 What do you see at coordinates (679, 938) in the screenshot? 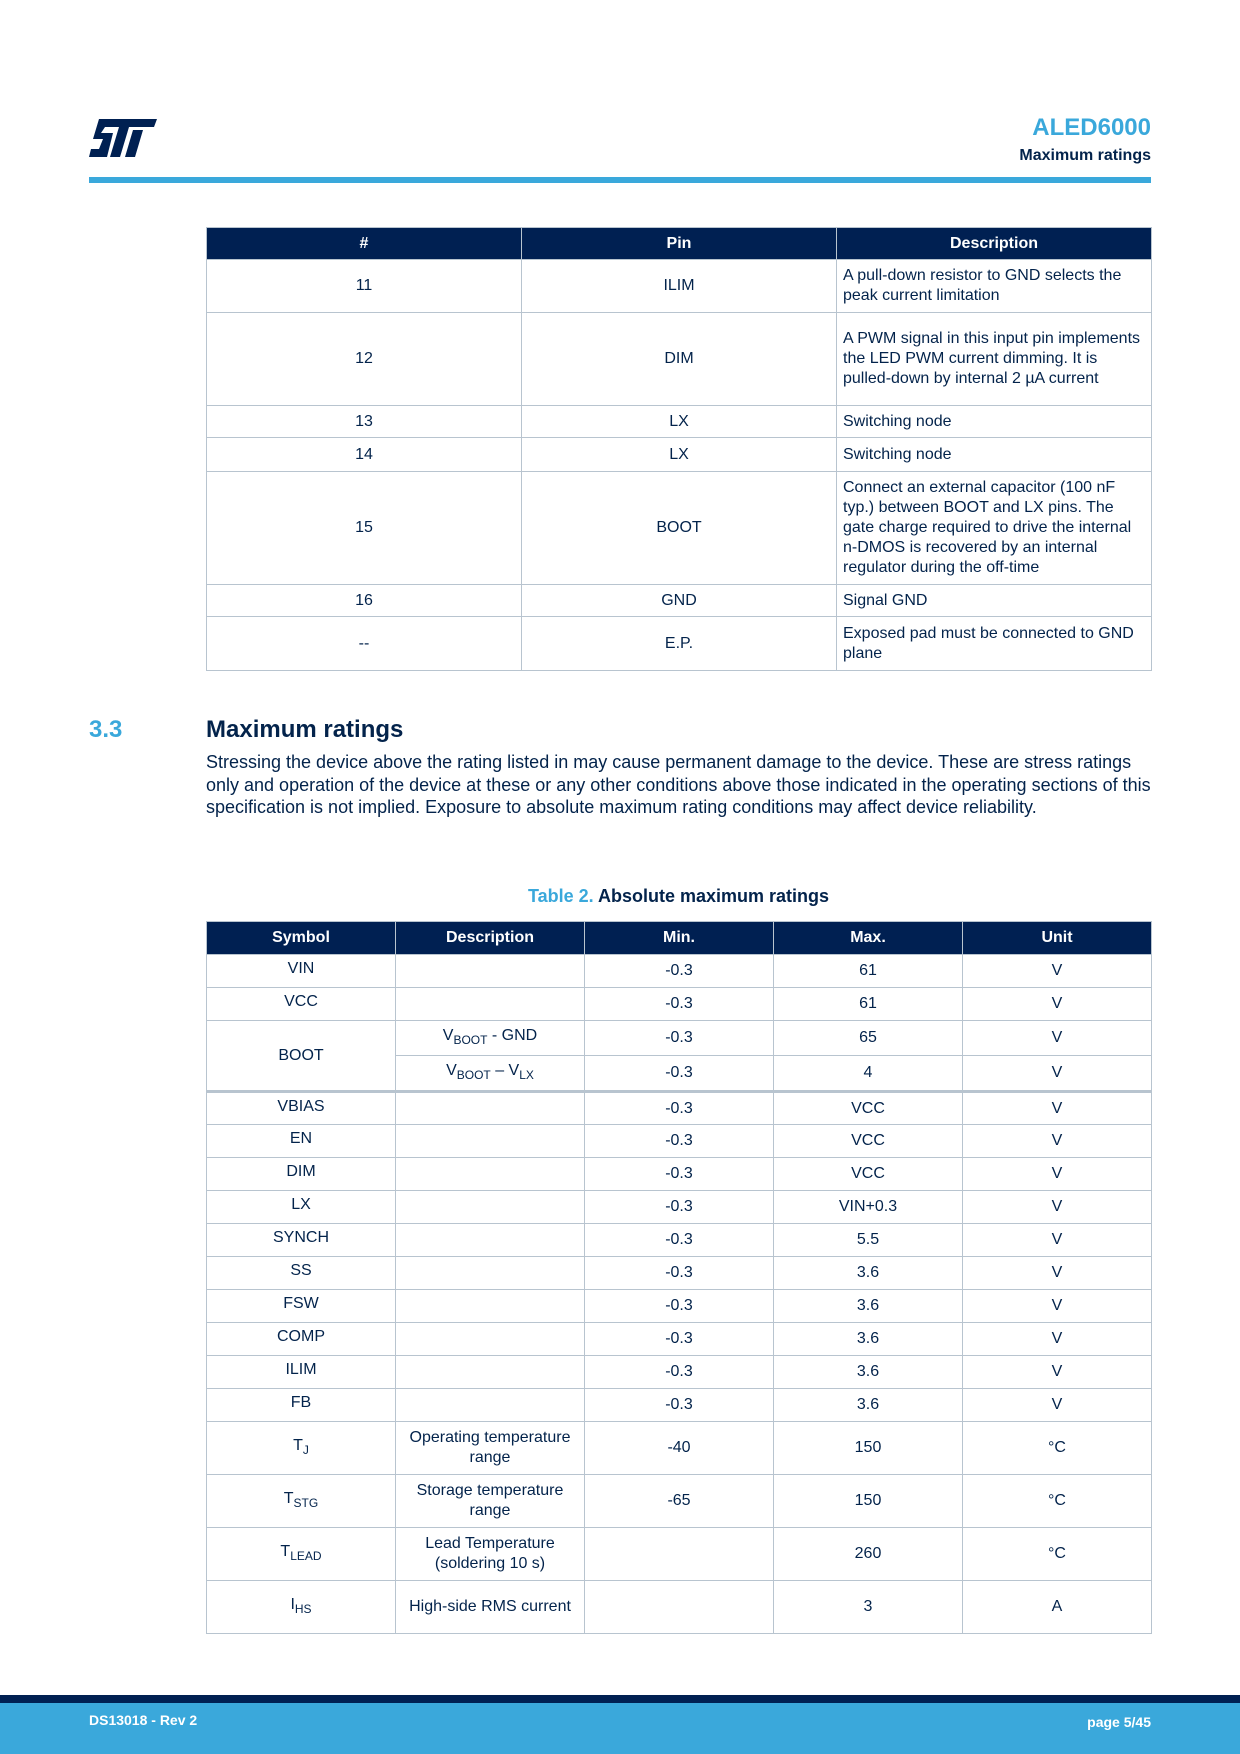
I see `column-header: Min.` at bounding box center [679, 938].